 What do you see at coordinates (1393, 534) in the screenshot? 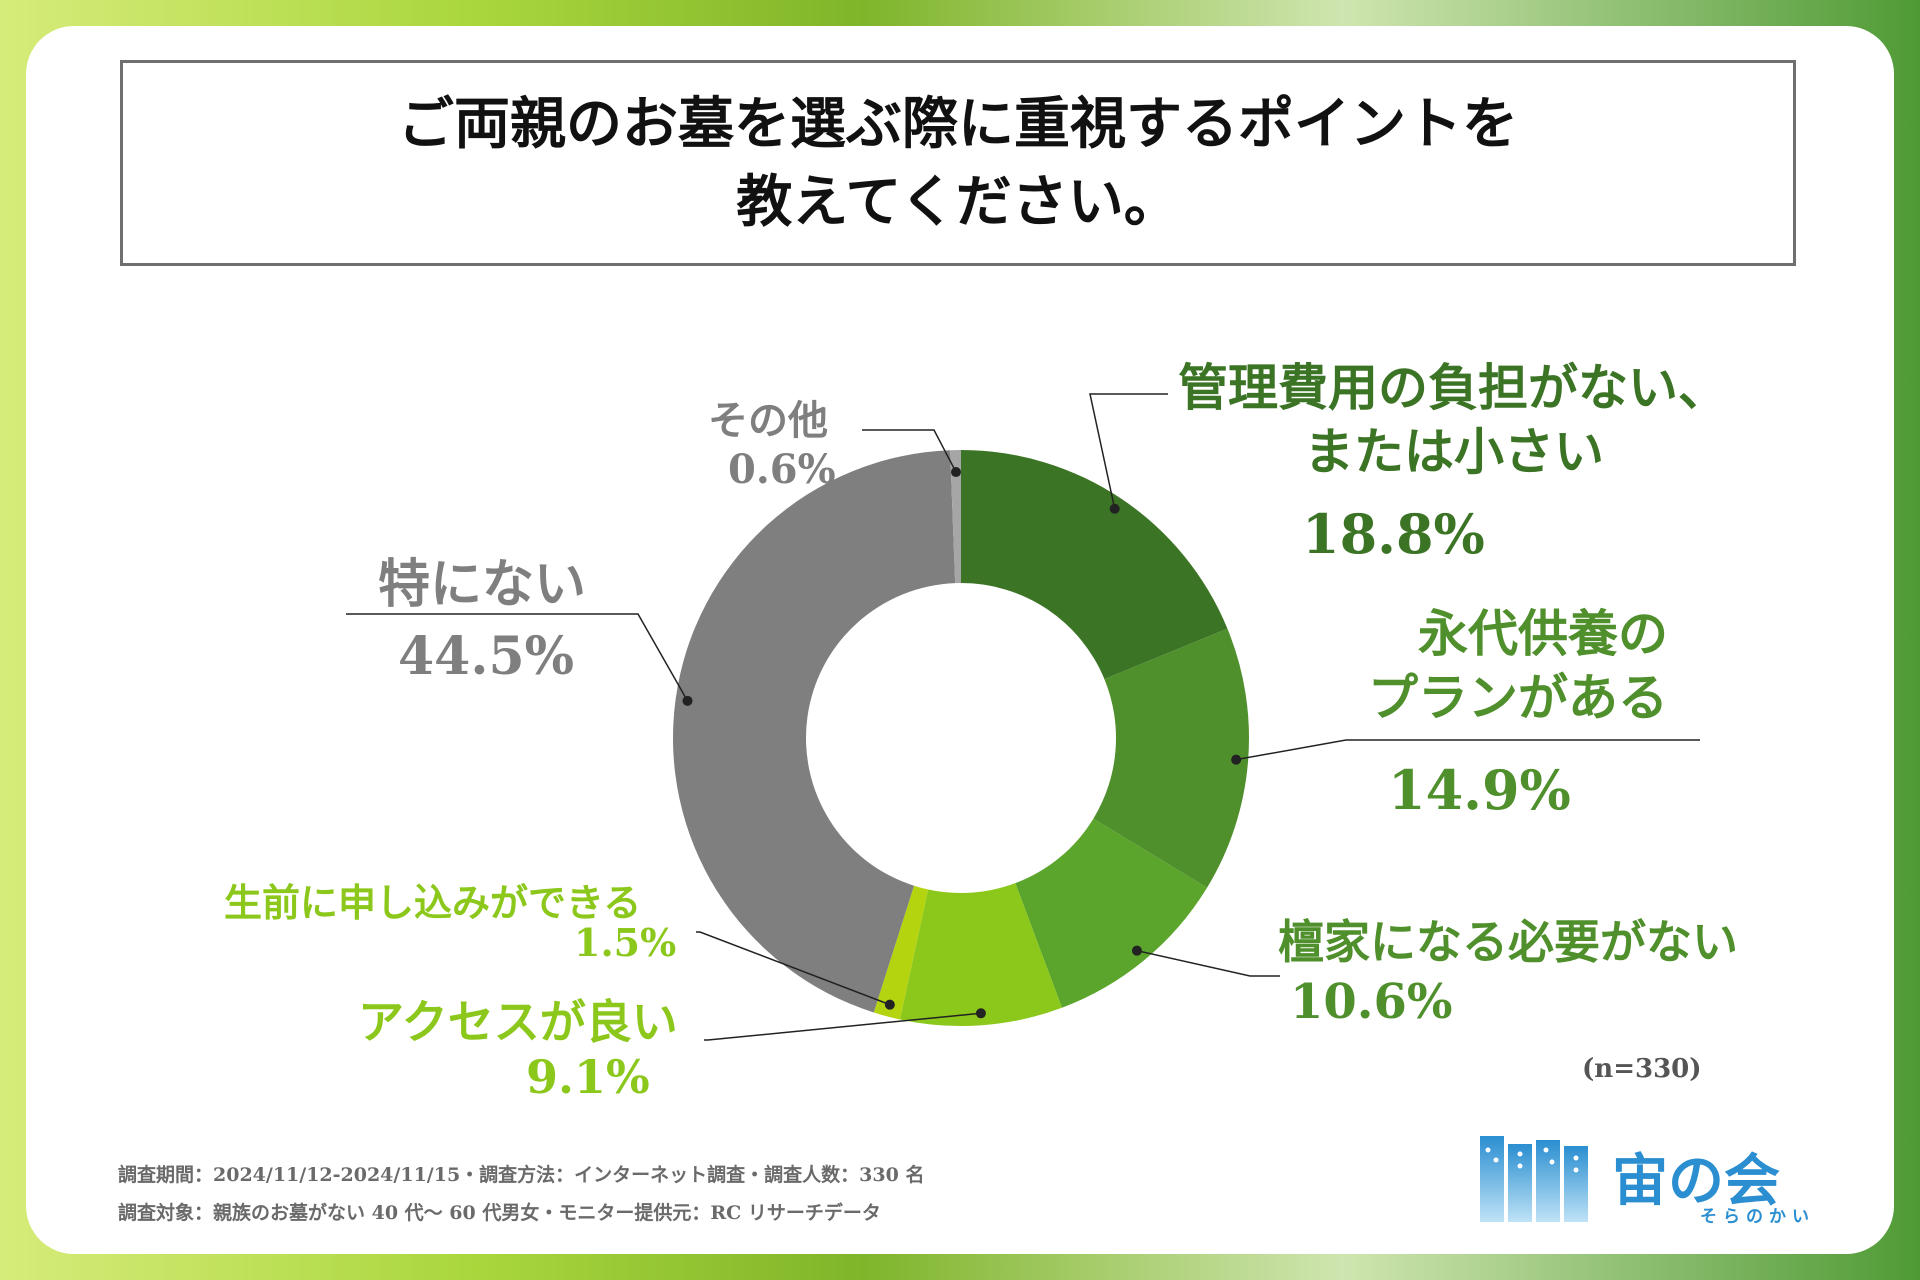
I see `value-management-cost: 18.8%` at bounding box center [1393, 534].